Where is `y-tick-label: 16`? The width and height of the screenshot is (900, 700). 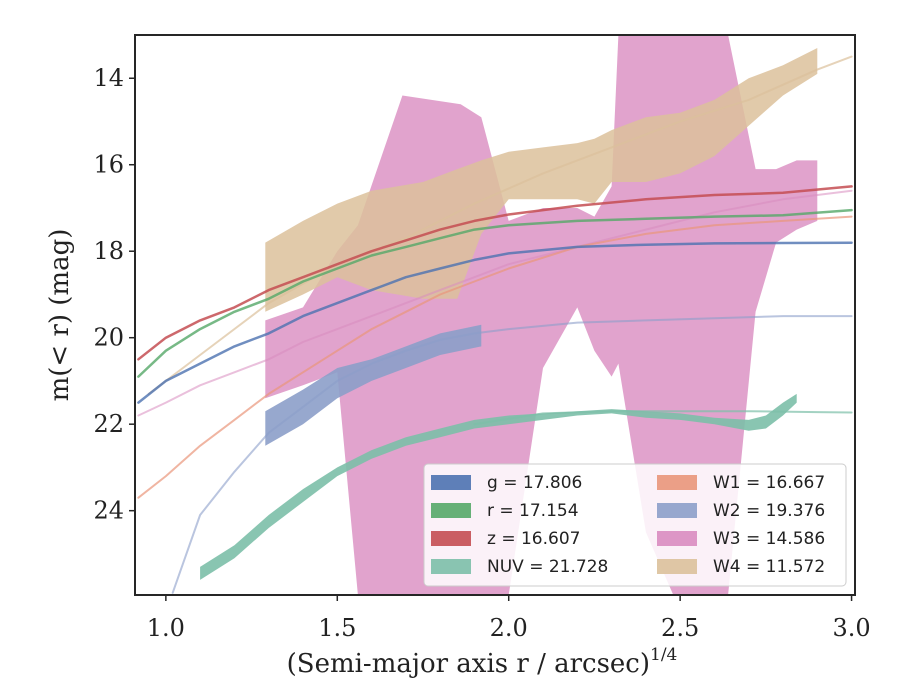 y-tick-label: 16 is located at coordinates (108, 165).